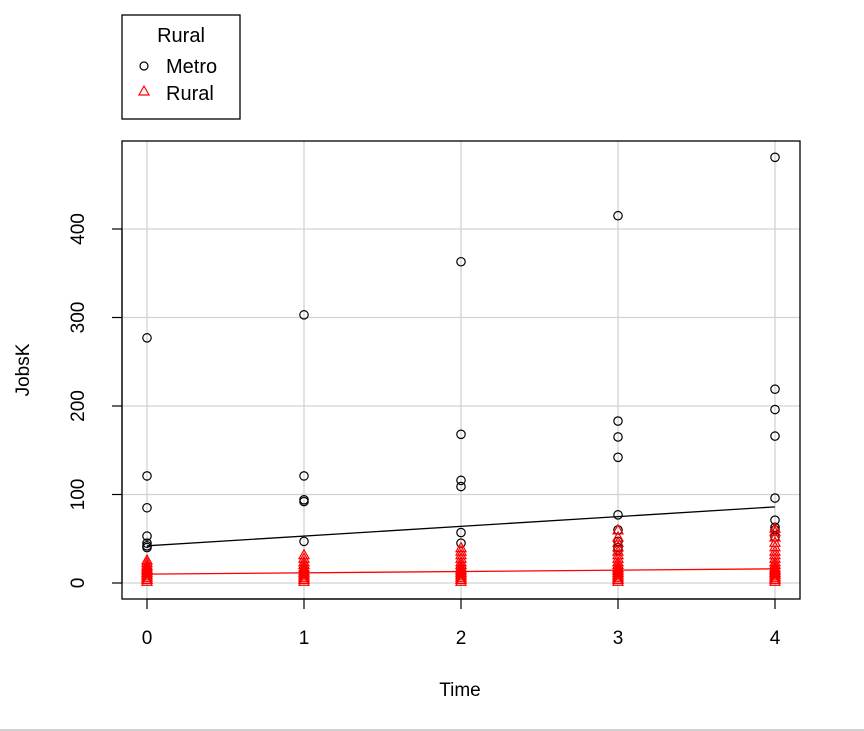  I want to click on y-tick-label: 0, so click(78, 583).